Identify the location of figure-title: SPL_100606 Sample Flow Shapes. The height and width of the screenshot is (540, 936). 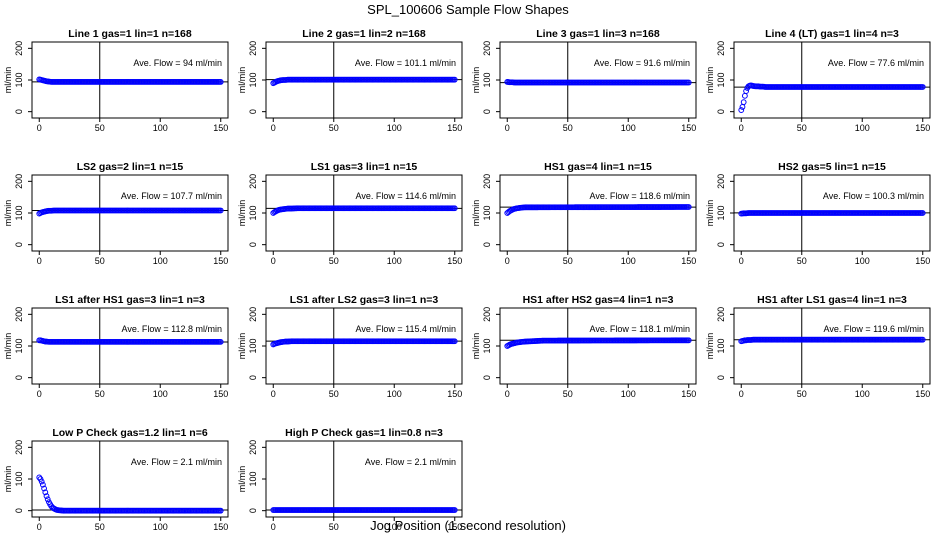
(468, 9).